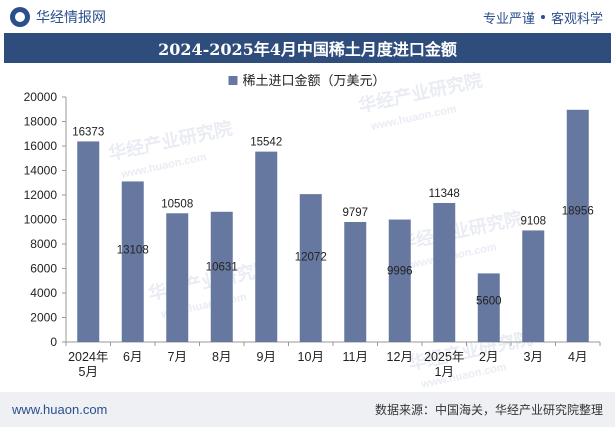  I want to click on data-label: 9797, so click(355, 213).